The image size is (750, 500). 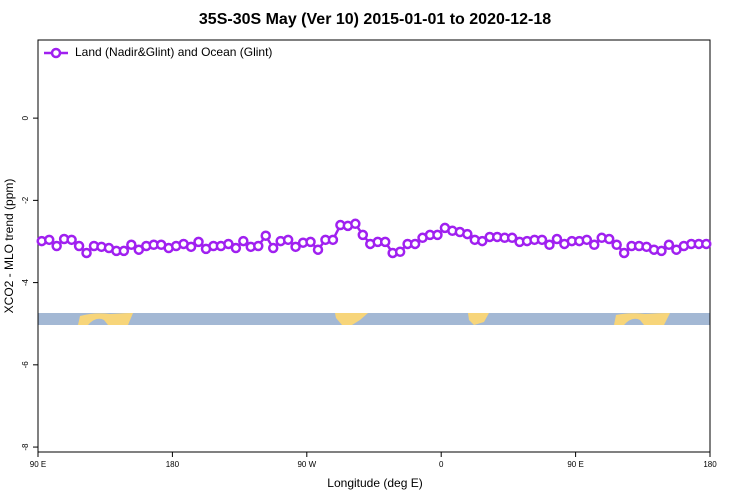 I want to click on legend-marker, so click(x=56, y=53).